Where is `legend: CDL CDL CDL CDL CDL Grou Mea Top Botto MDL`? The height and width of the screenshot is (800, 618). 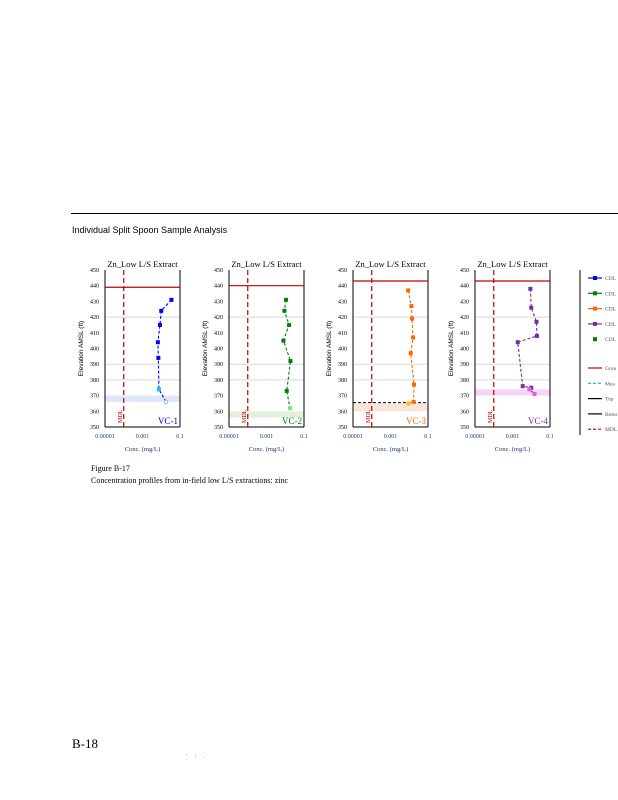
legend: CDL CDL CDL CDL CDL Grou Mea Top Botto MDL is located at coordinates (598, 352).